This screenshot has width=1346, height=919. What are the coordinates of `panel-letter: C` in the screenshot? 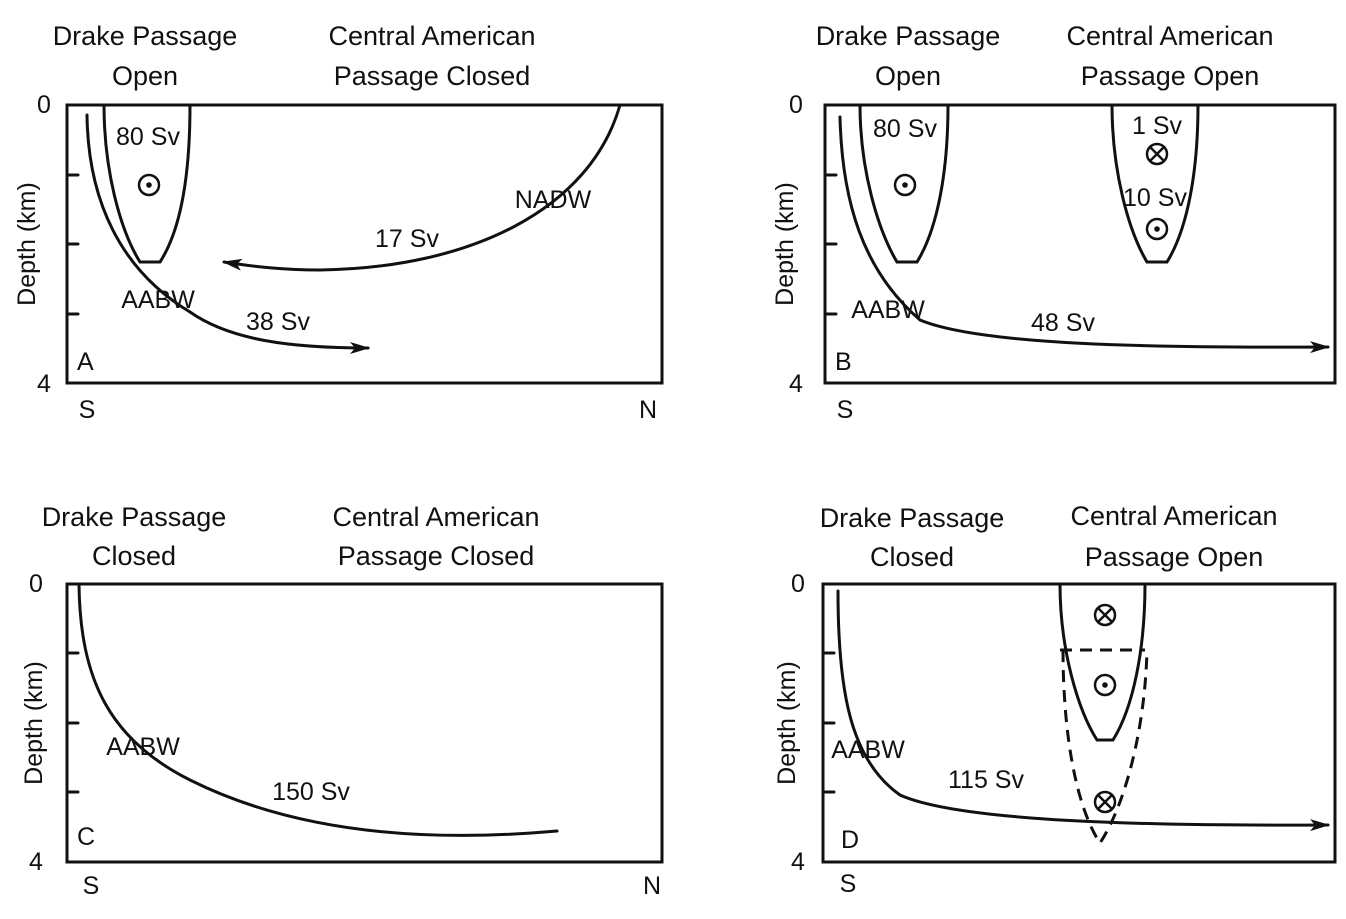 It's located at (86, 837).